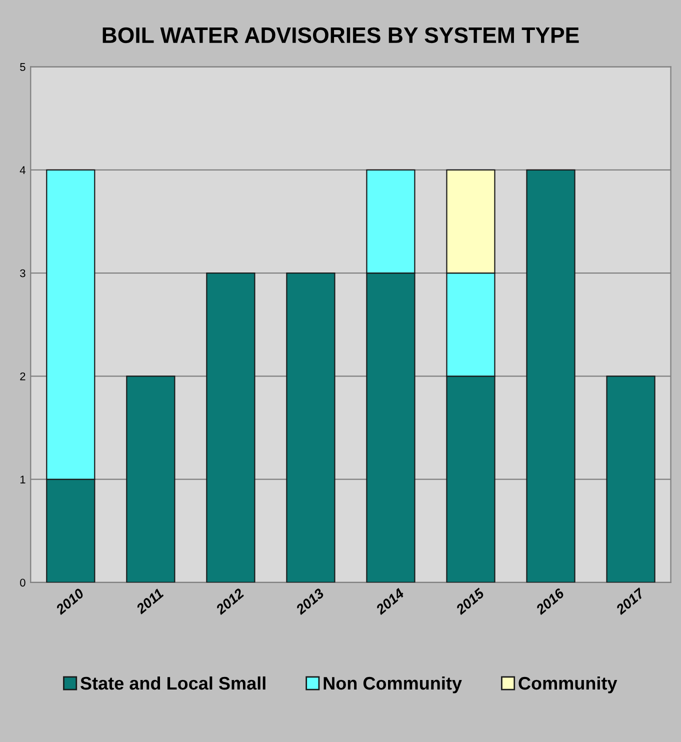 Image resolution: width=681 pixels, height=742 pixels. What do you see at coordinates (23, 480) in the screenshot?
I see `y-tick-label: 1` at bounding box center [23, 480].